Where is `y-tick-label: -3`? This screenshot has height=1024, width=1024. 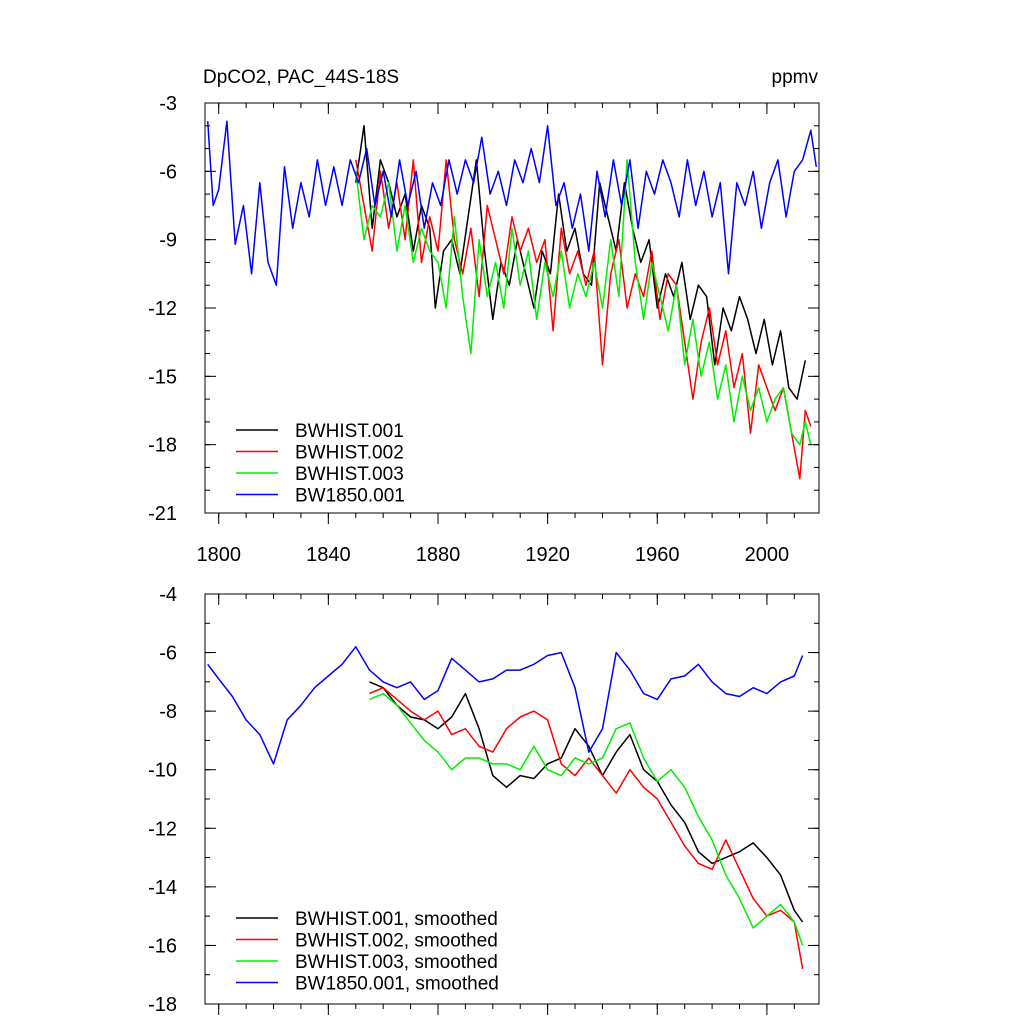
y-tick-label: -3 is located at coordinates (168, 104).